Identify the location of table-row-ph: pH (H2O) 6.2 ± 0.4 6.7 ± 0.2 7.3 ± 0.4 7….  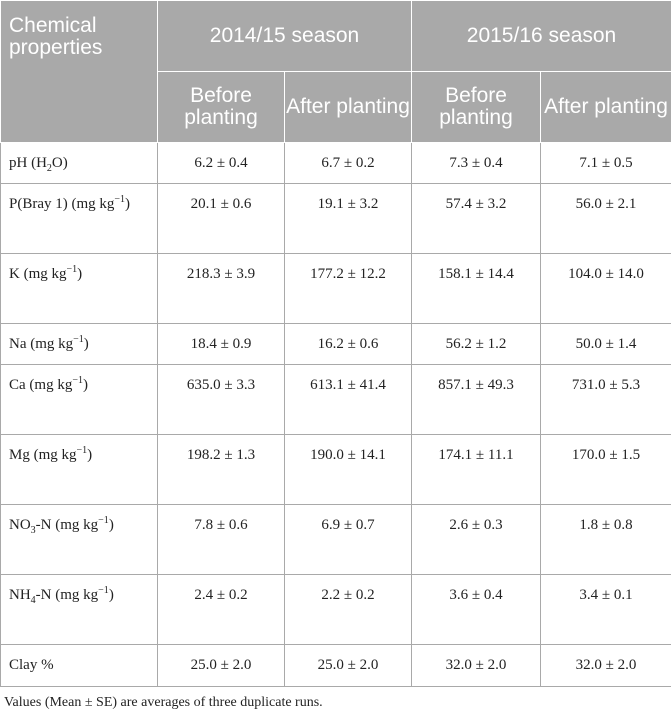
(336, 163).